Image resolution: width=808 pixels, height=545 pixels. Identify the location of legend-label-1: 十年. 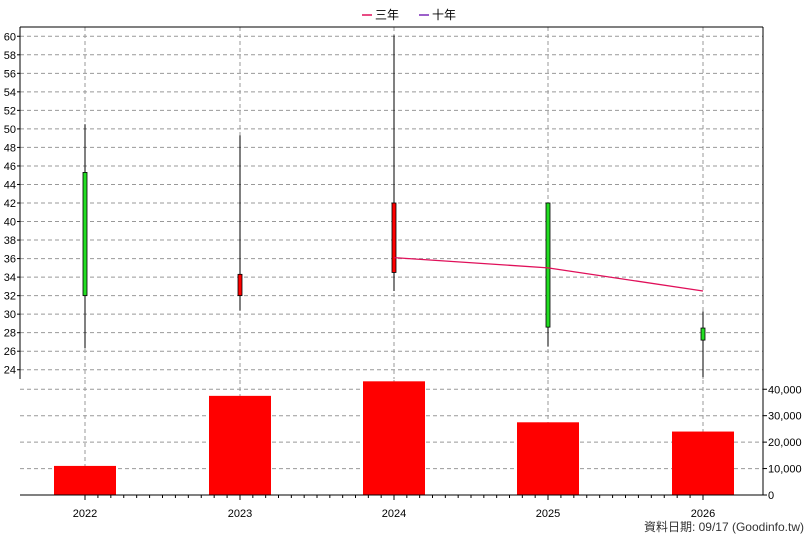
(444, 15).